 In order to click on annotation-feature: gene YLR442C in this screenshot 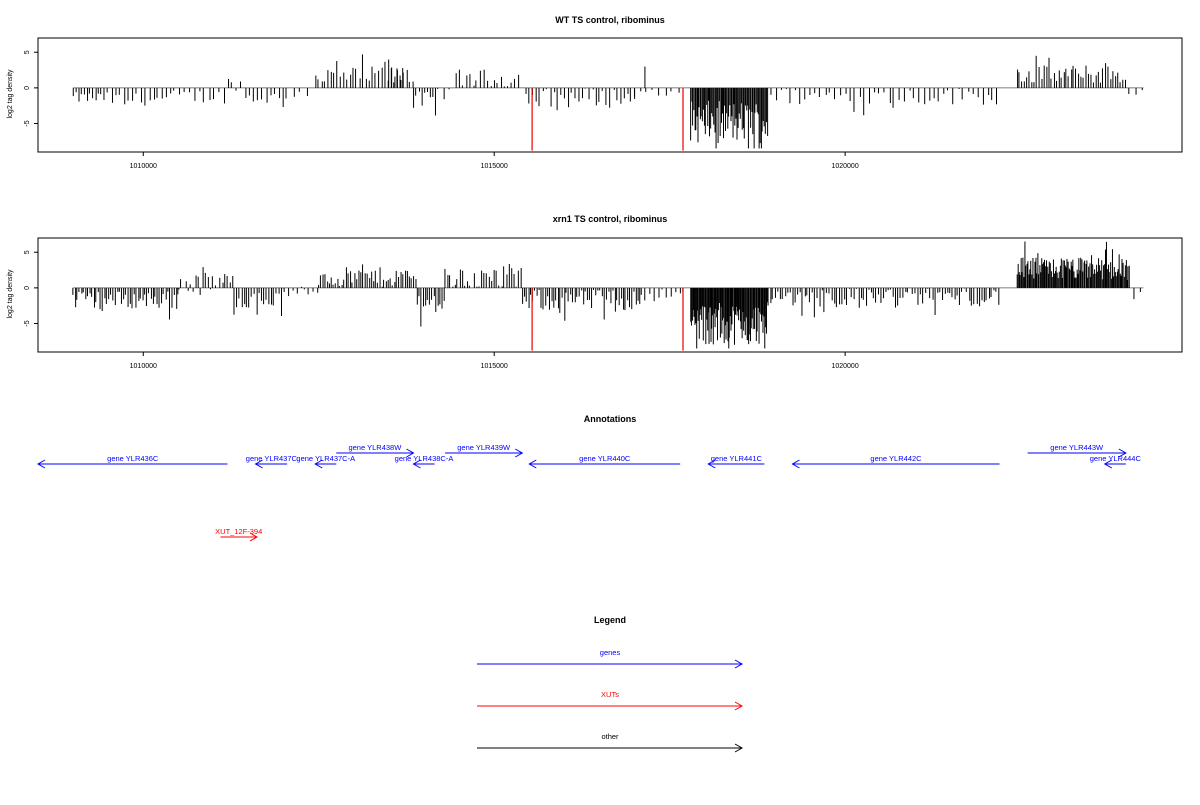, I will do `click(895, 461)`.